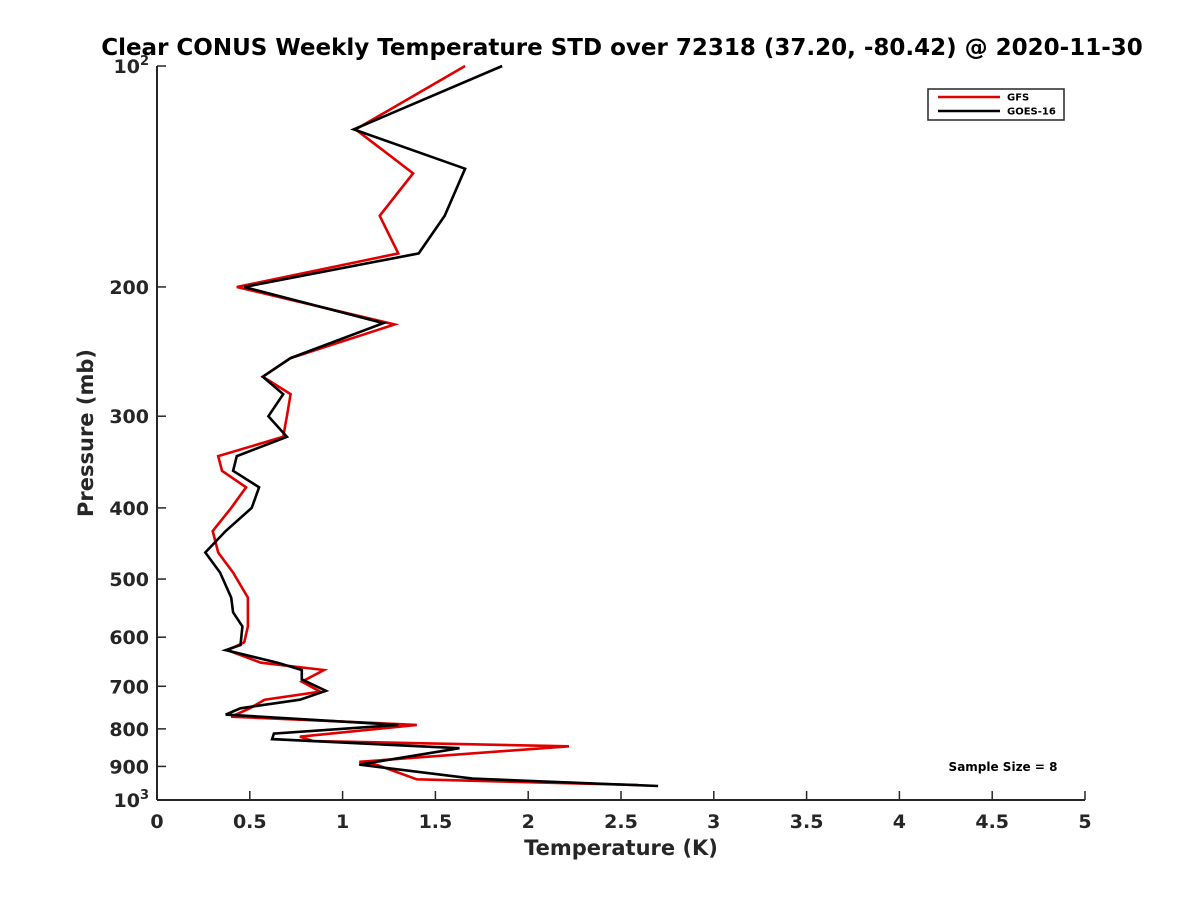 Image resolution: width=1200 pixels, height=900 pixels. I want to click on x-tick-label: 5, so click(1084, 822).